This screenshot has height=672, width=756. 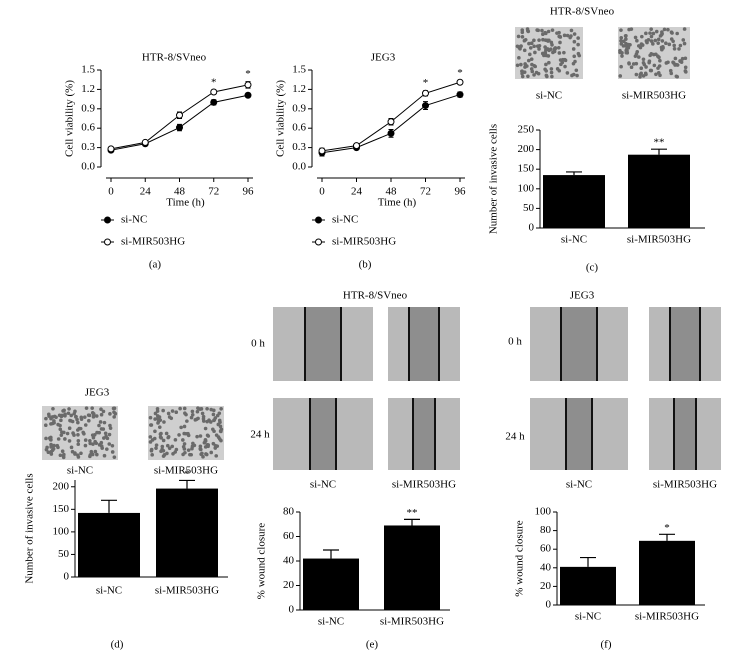 What do you see at coordinates (134, 220) in the screenshot?
I see `legend-label: si-NC` at bounding box center [134, 220].